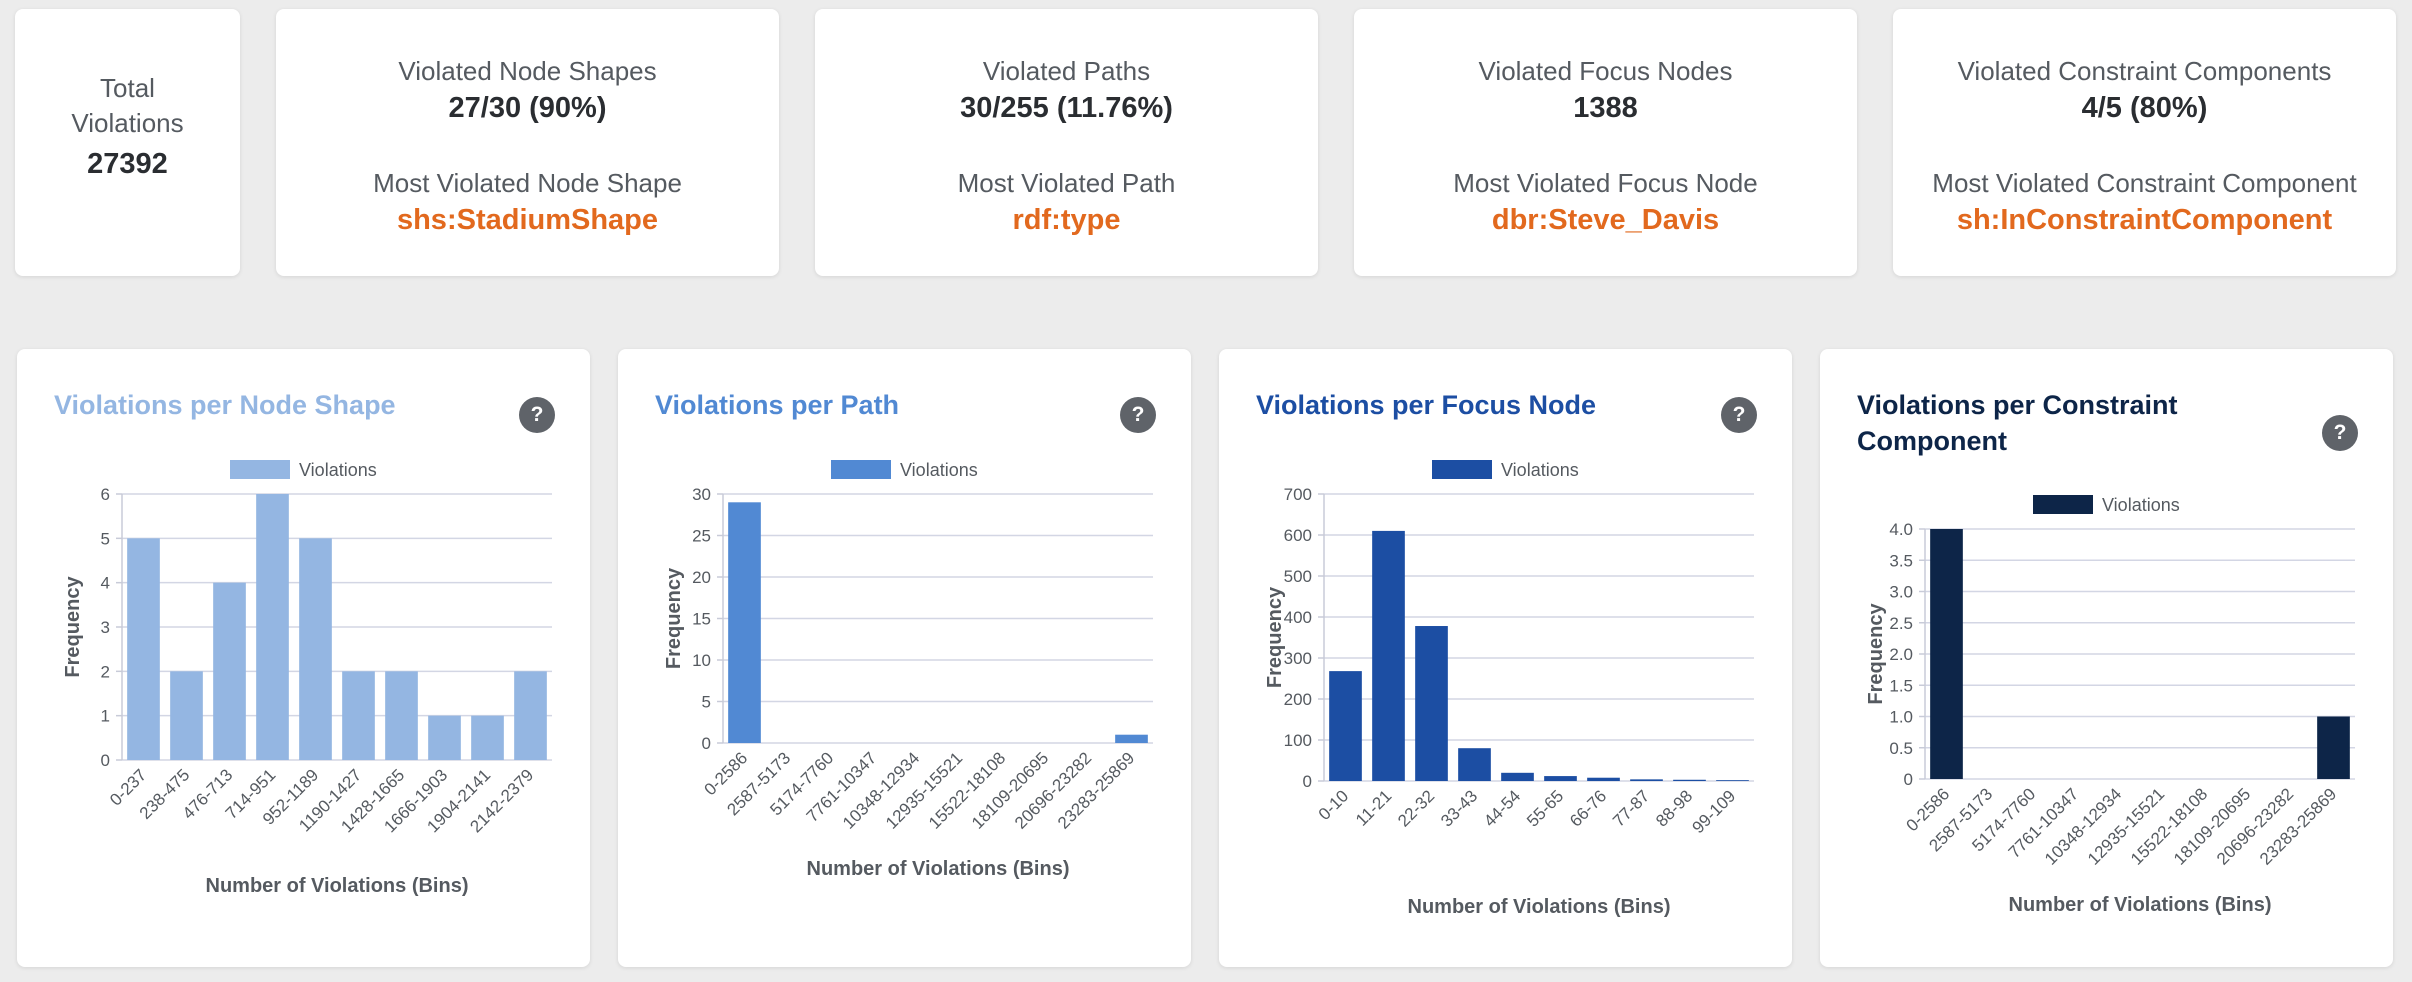 The image size is (2412, 982). I want to click on paths-value: 30/255 (11.76%), so click(1066, 108).